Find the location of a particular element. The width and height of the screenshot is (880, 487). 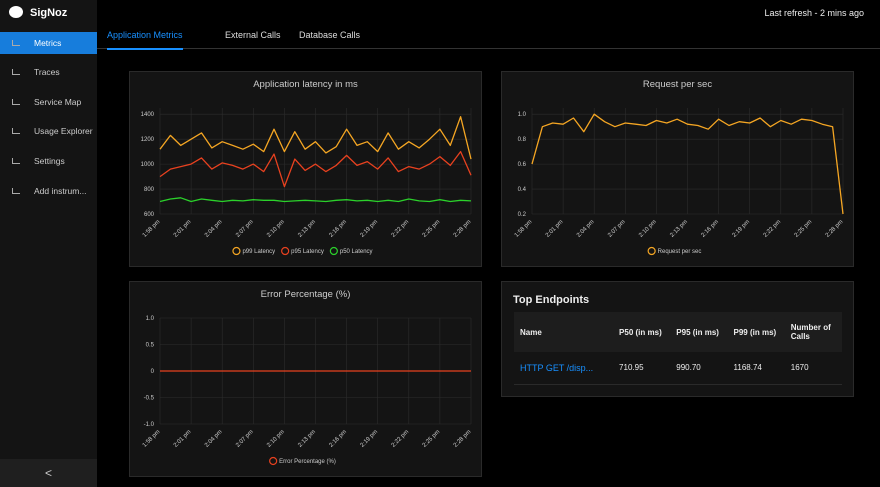

table-cell: 990.70 is located at coordinates (699, 368).